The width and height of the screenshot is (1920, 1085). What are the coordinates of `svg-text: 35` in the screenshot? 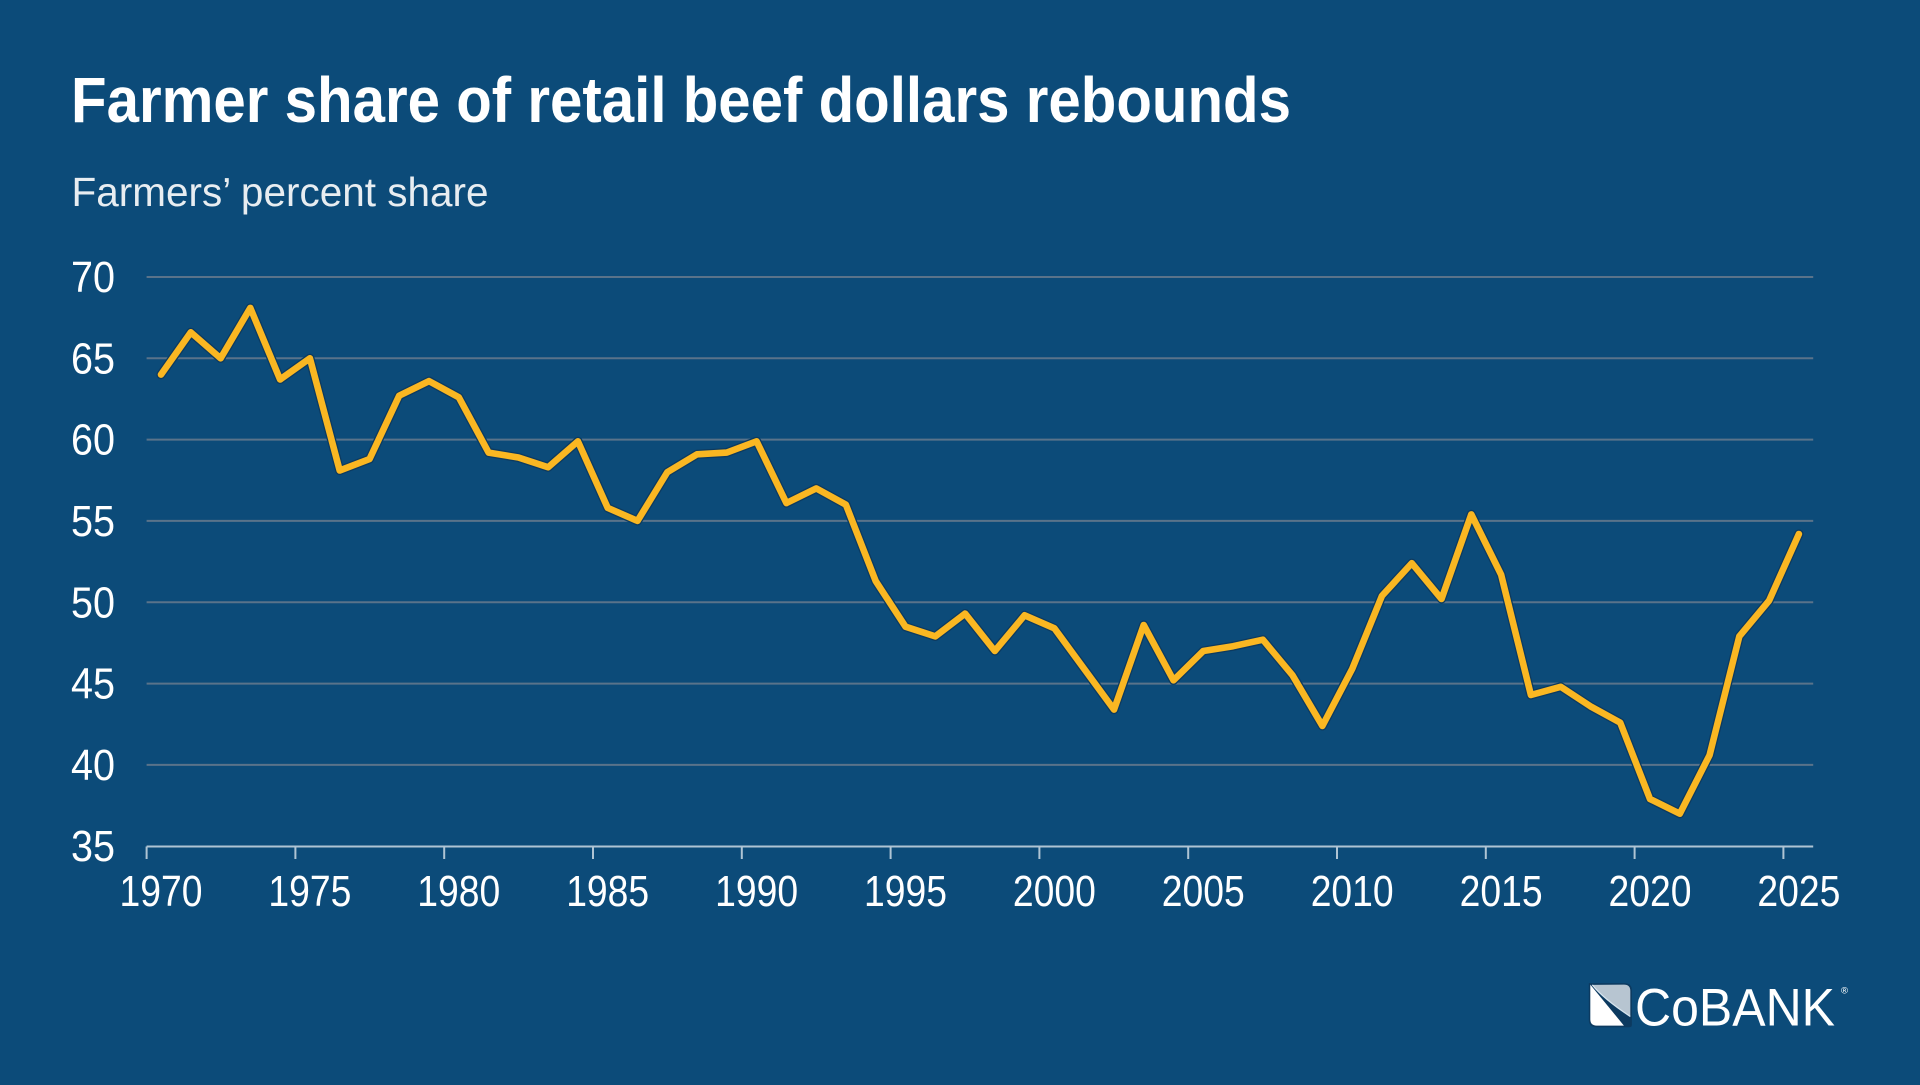 It's located at (93, 847).